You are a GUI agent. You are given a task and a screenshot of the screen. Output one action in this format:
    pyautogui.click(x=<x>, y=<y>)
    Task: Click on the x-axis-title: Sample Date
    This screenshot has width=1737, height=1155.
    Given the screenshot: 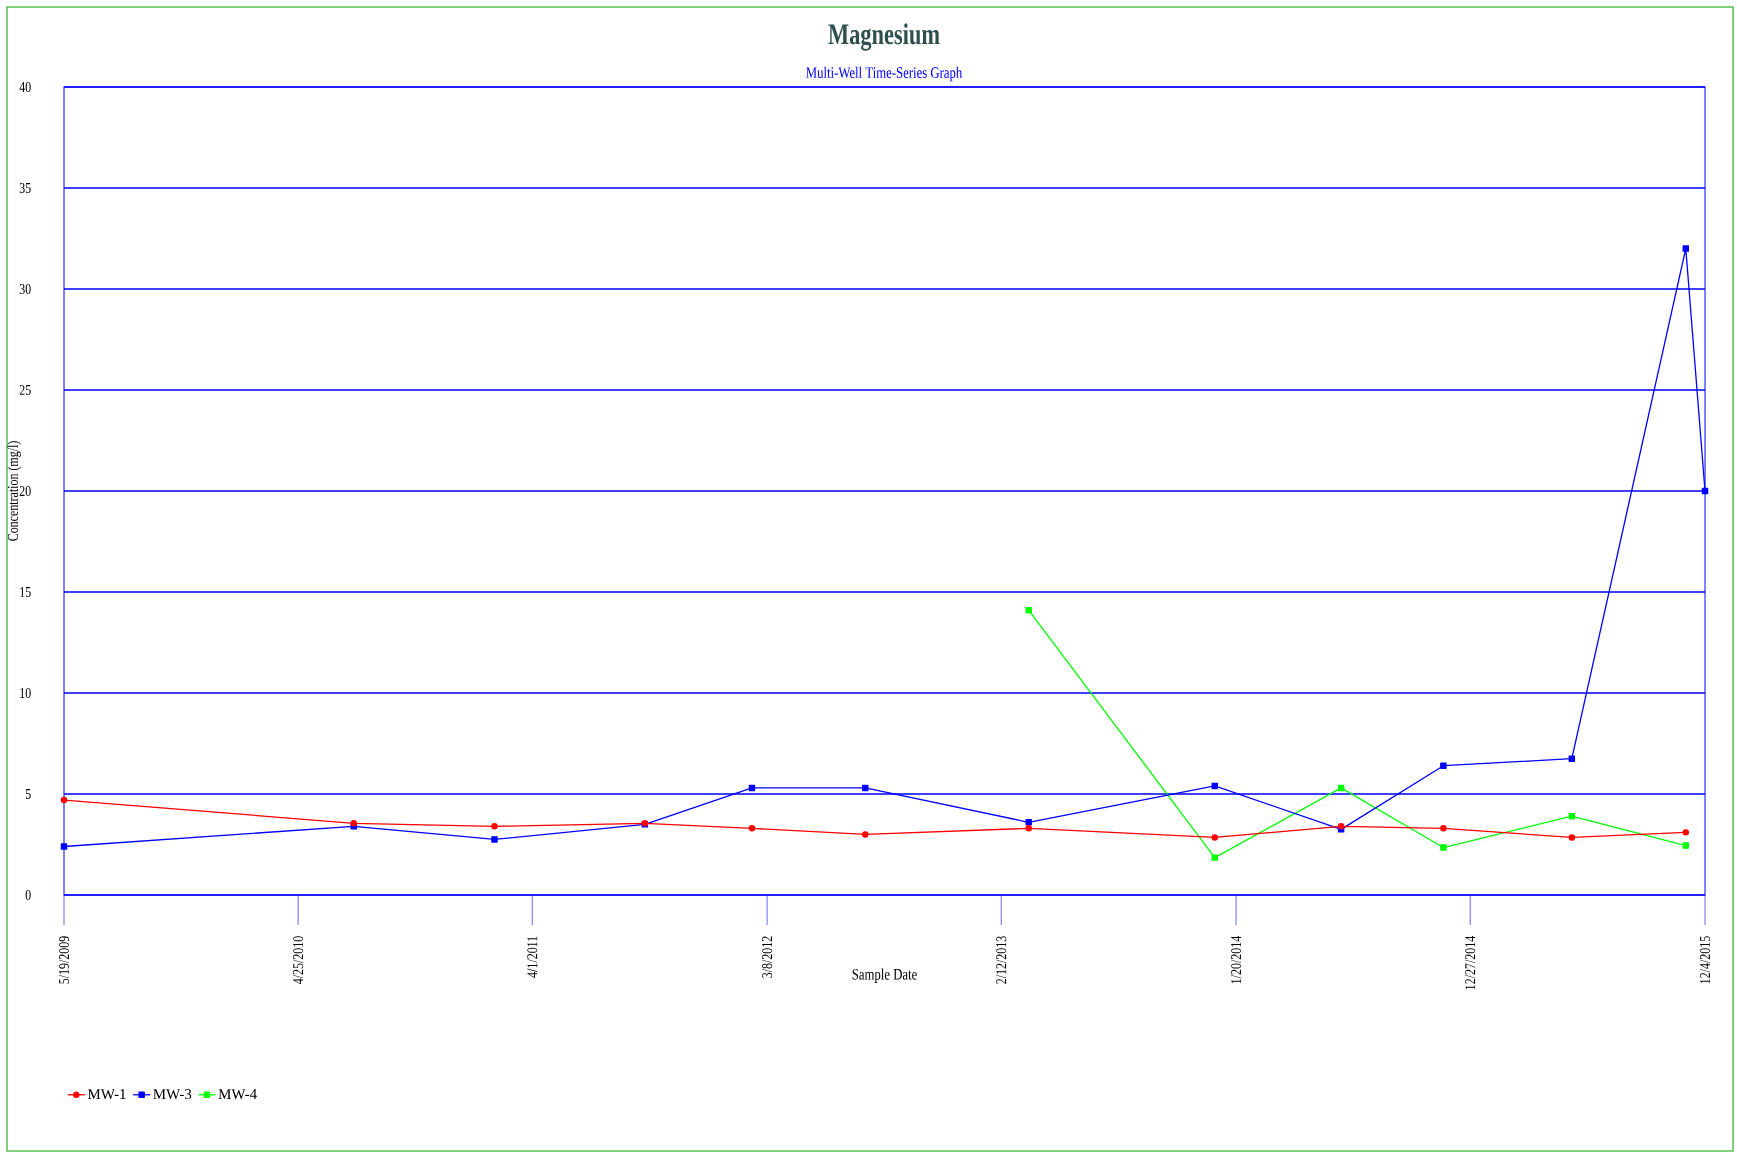 What is the action you would take?
    pyautogui.click(x=884, y=975)
    